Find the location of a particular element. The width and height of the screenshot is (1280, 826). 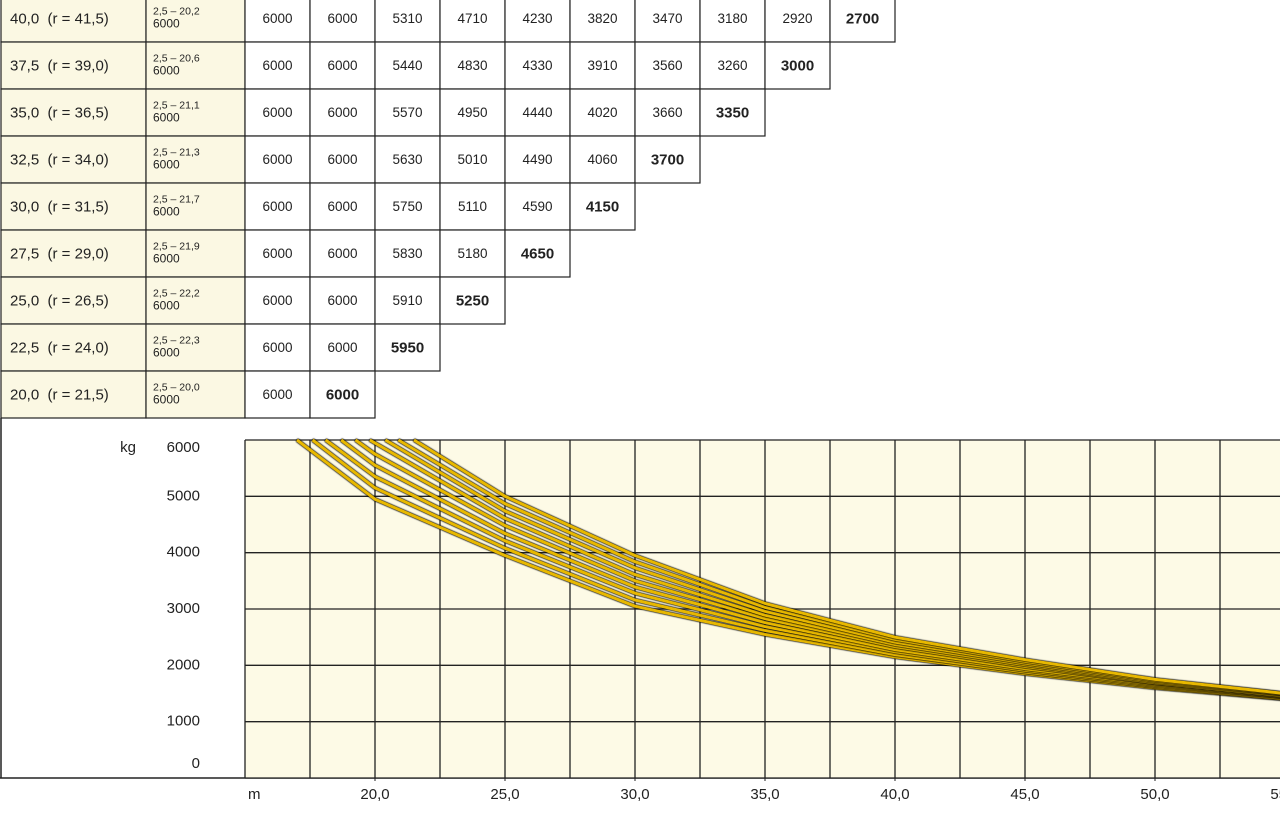

range-label: 2,5 – 21,3 is located at coordinates (176, 152).